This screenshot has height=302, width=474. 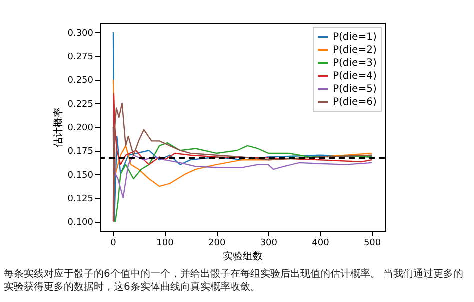 I want to click on y-tick-label: 0.150, so click(x=81, y=175).